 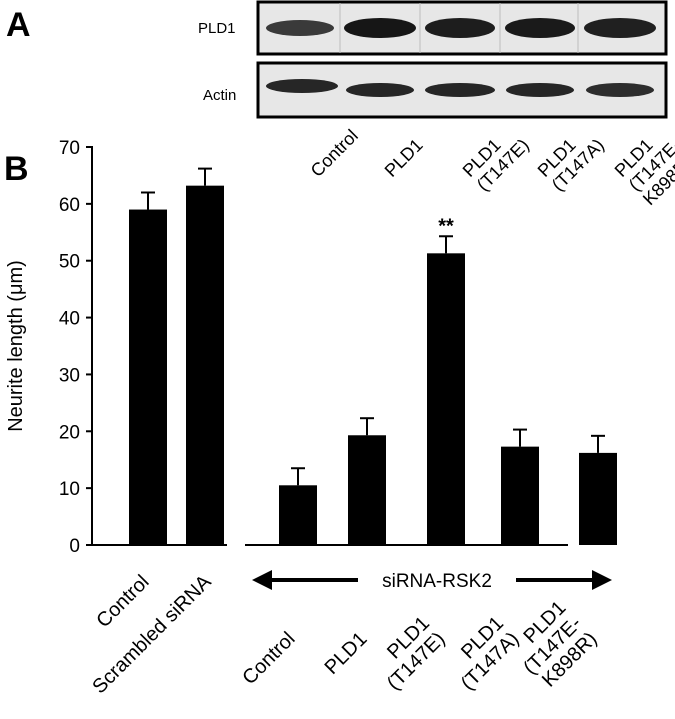 I want to click on category-label: PLD1(T147E), so click(x=416, y=653).